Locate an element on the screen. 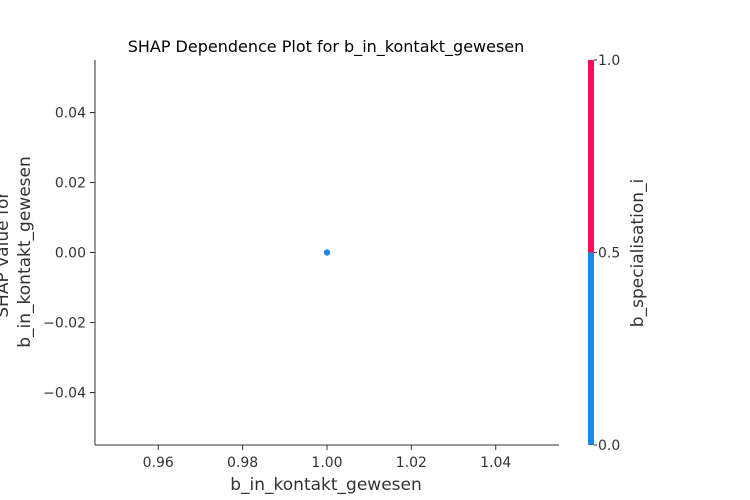 The image size is (750, 500). y-axis-ticks: 0.04 0.02 0.00 −0.02 −0.04 is located at coordinates (69, 254).